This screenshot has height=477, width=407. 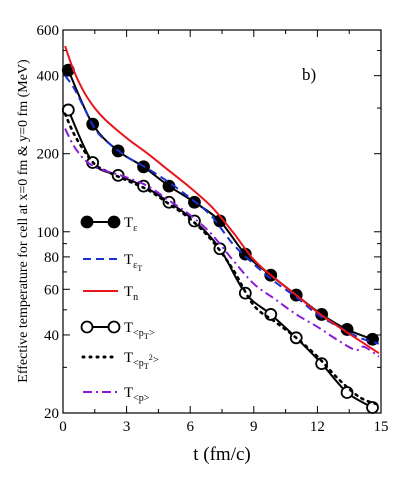 I want to click on legend-label: T<p>, so click(x=137, y=394).